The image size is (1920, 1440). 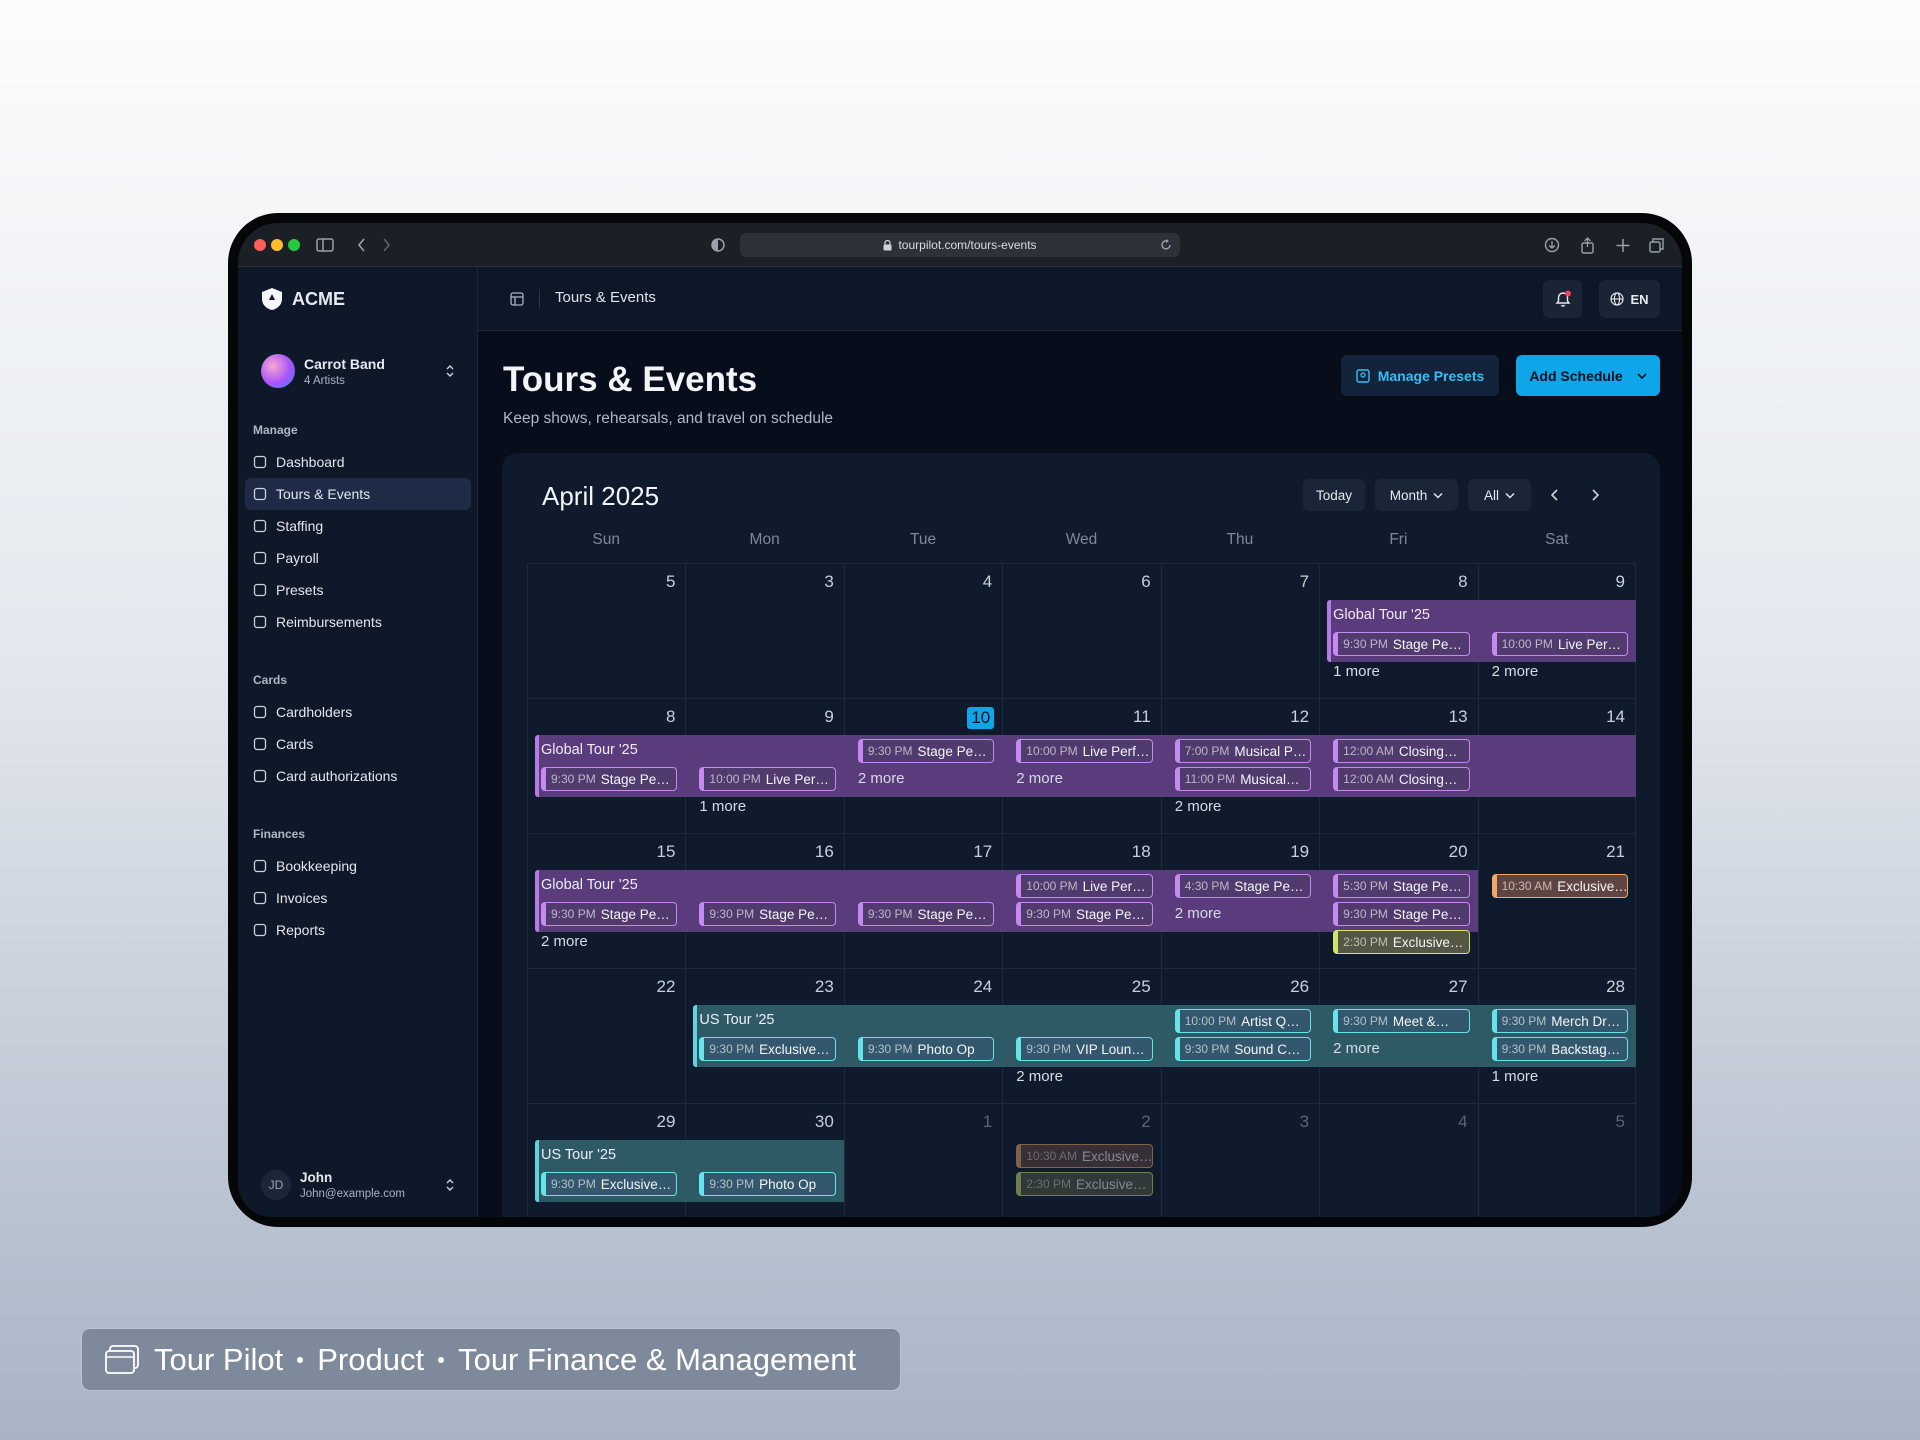 What do you see at coordinates (606, 1035) in the screenshot?
I see `day-cell: 22` at bounding box center [606, 1035].